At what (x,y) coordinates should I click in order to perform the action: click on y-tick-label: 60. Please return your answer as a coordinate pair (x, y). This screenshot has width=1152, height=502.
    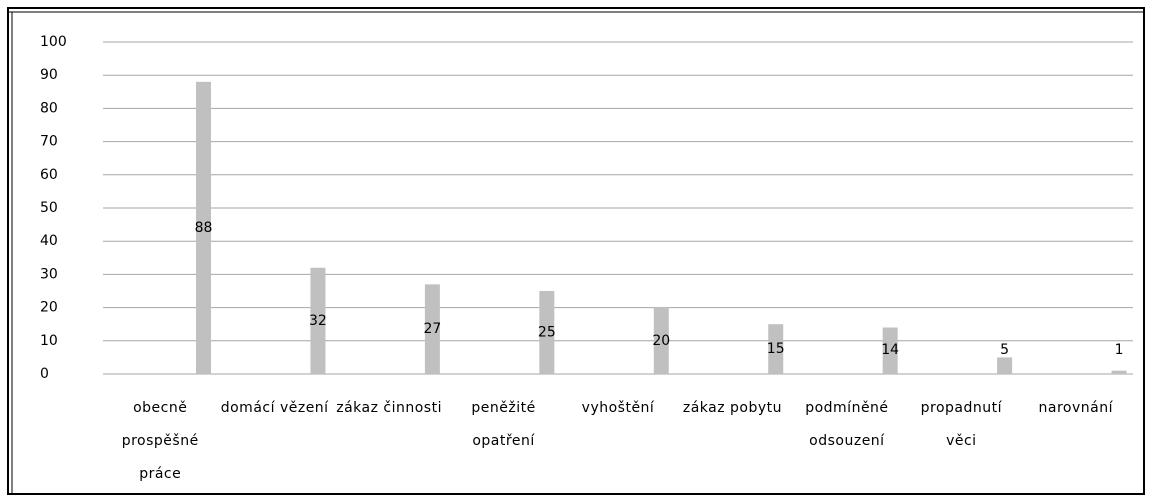
    Looking at the image, I should click on (49, 175).